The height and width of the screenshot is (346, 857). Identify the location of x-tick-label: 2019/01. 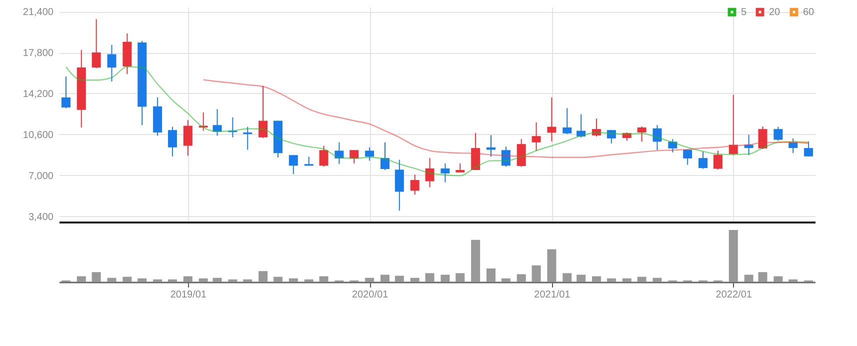
(188, 295).